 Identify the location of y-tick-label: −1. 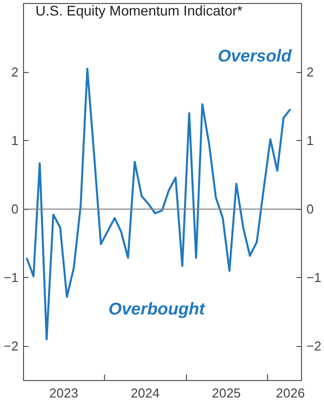
(11, 278).